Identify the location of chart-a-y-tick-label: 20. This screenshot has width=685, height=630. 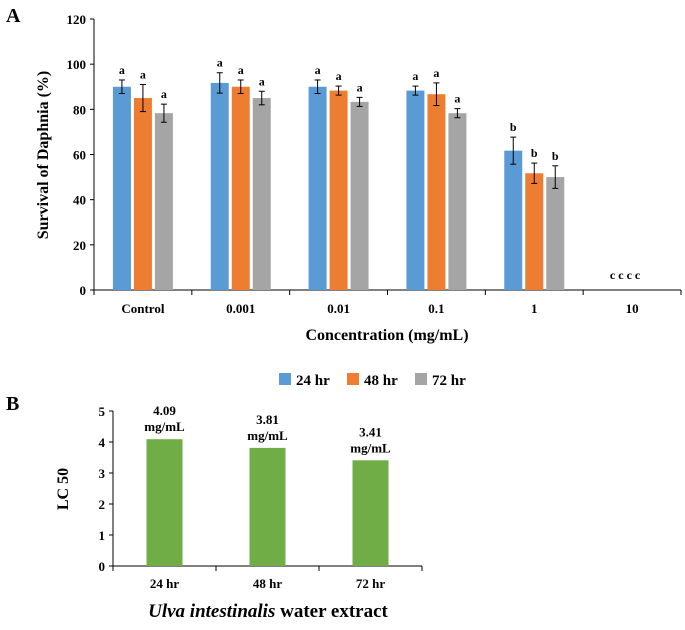
(79, 245).